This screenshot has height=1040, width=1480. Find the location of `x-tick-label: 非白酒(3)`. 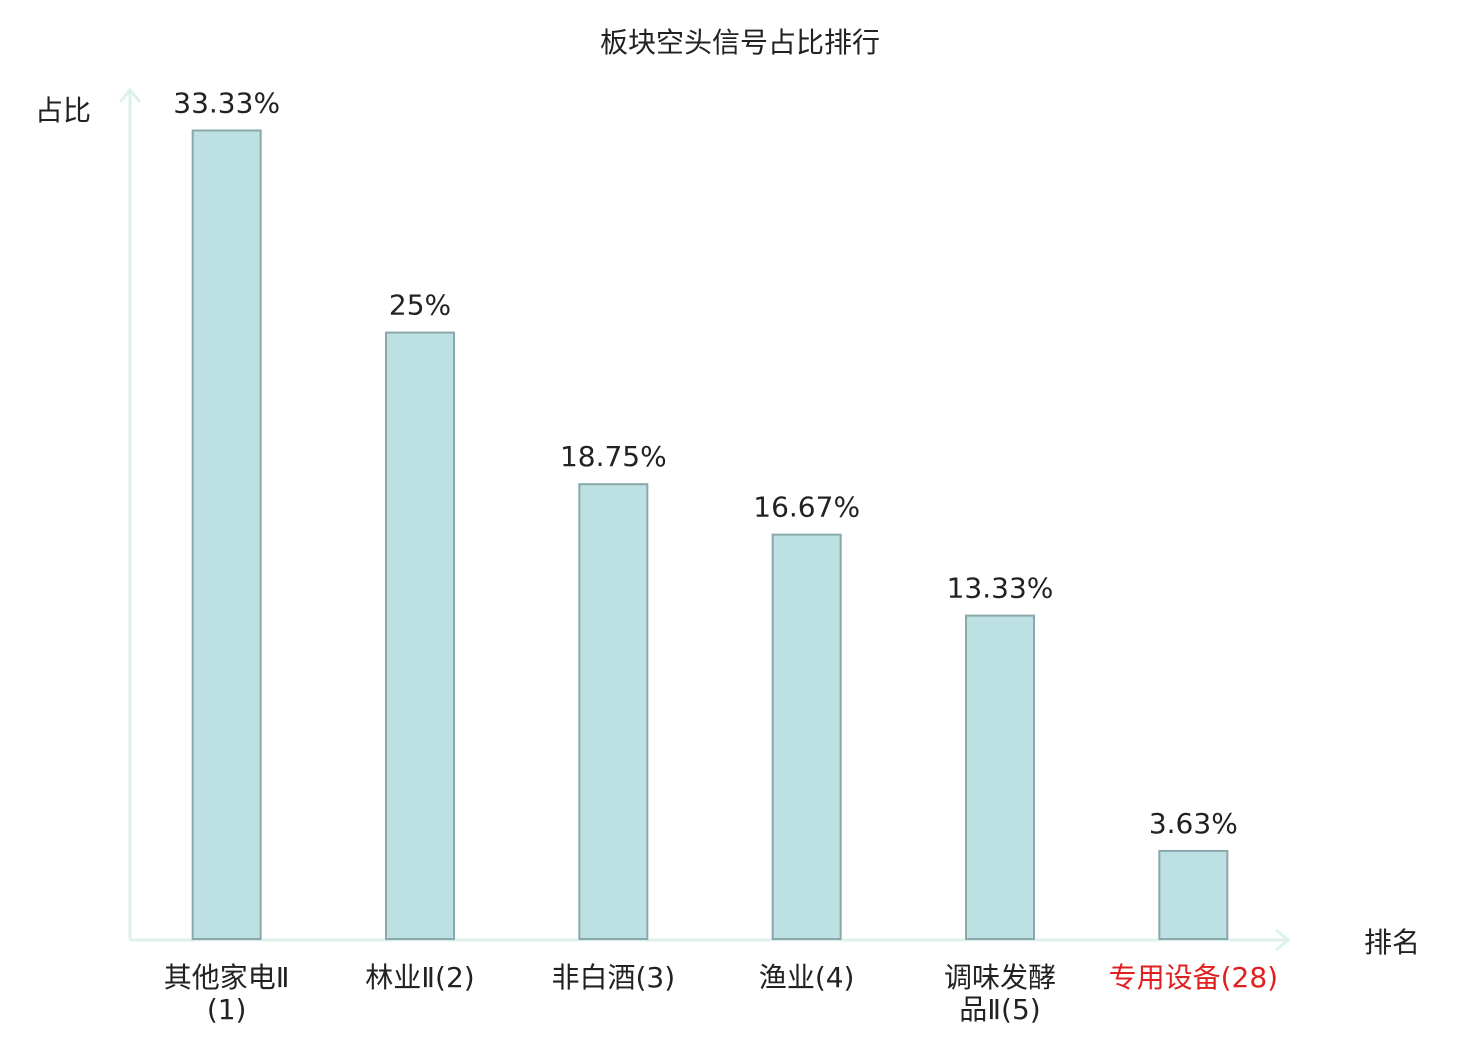

x-tick-label: 非白酒(3) is located at coordinates (613, 977).